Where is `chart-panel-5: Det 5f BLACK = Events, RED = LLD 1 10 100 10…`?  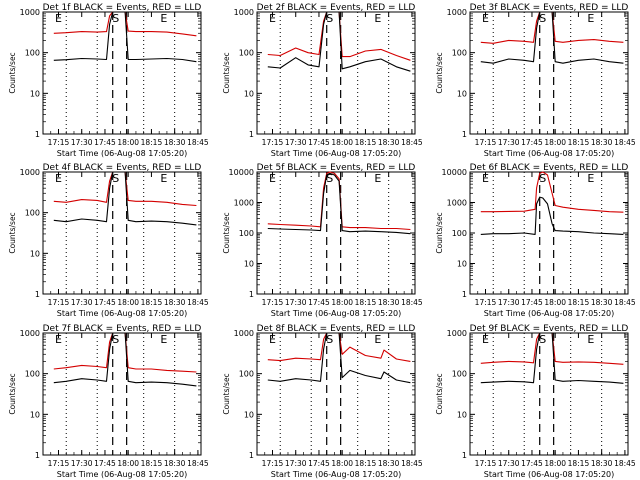
chart-panel-5: Det 5f BLACK = Events, RED = LLD 1 10 100 10… is located at coordinates (322, 240).